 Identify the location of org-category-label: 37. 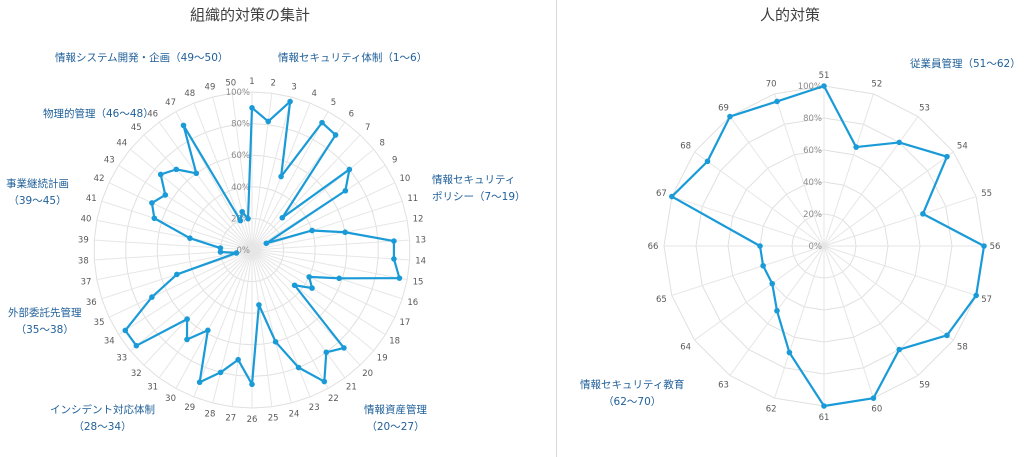
(86, 283).